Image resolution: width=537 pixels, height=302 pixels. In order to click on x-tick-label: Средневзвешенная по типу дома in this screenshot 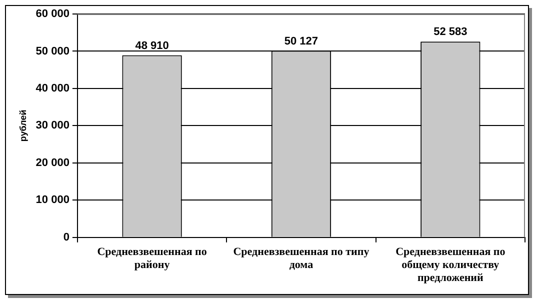, I will do `click(301, 259)`.